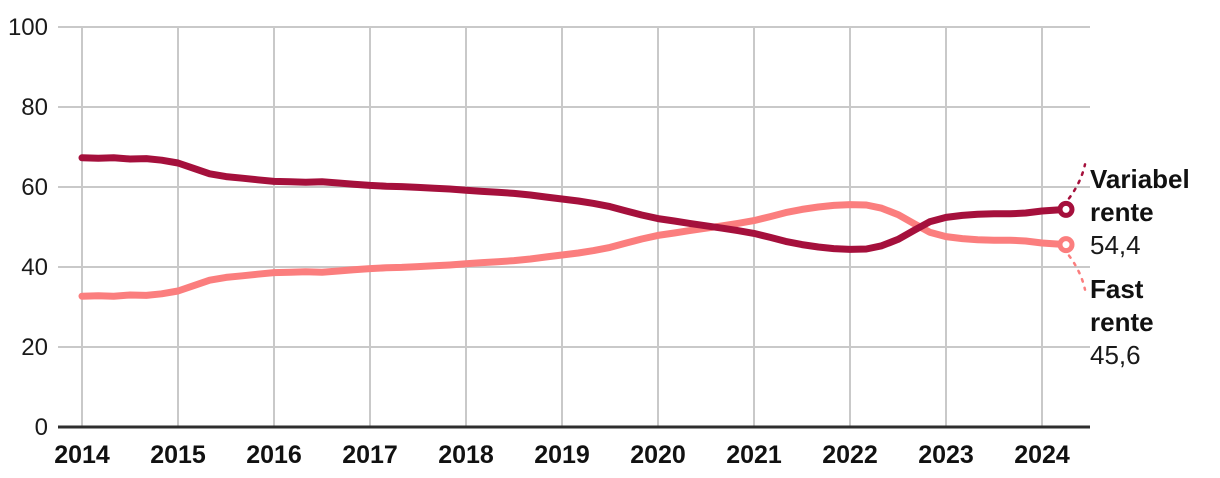 This screenshot has height=478, width=1220. What do you see at coordinates (946, 455) in the screenshot?
I see `x-axis-tick-label: 2023` at bounding box center [946, 455].